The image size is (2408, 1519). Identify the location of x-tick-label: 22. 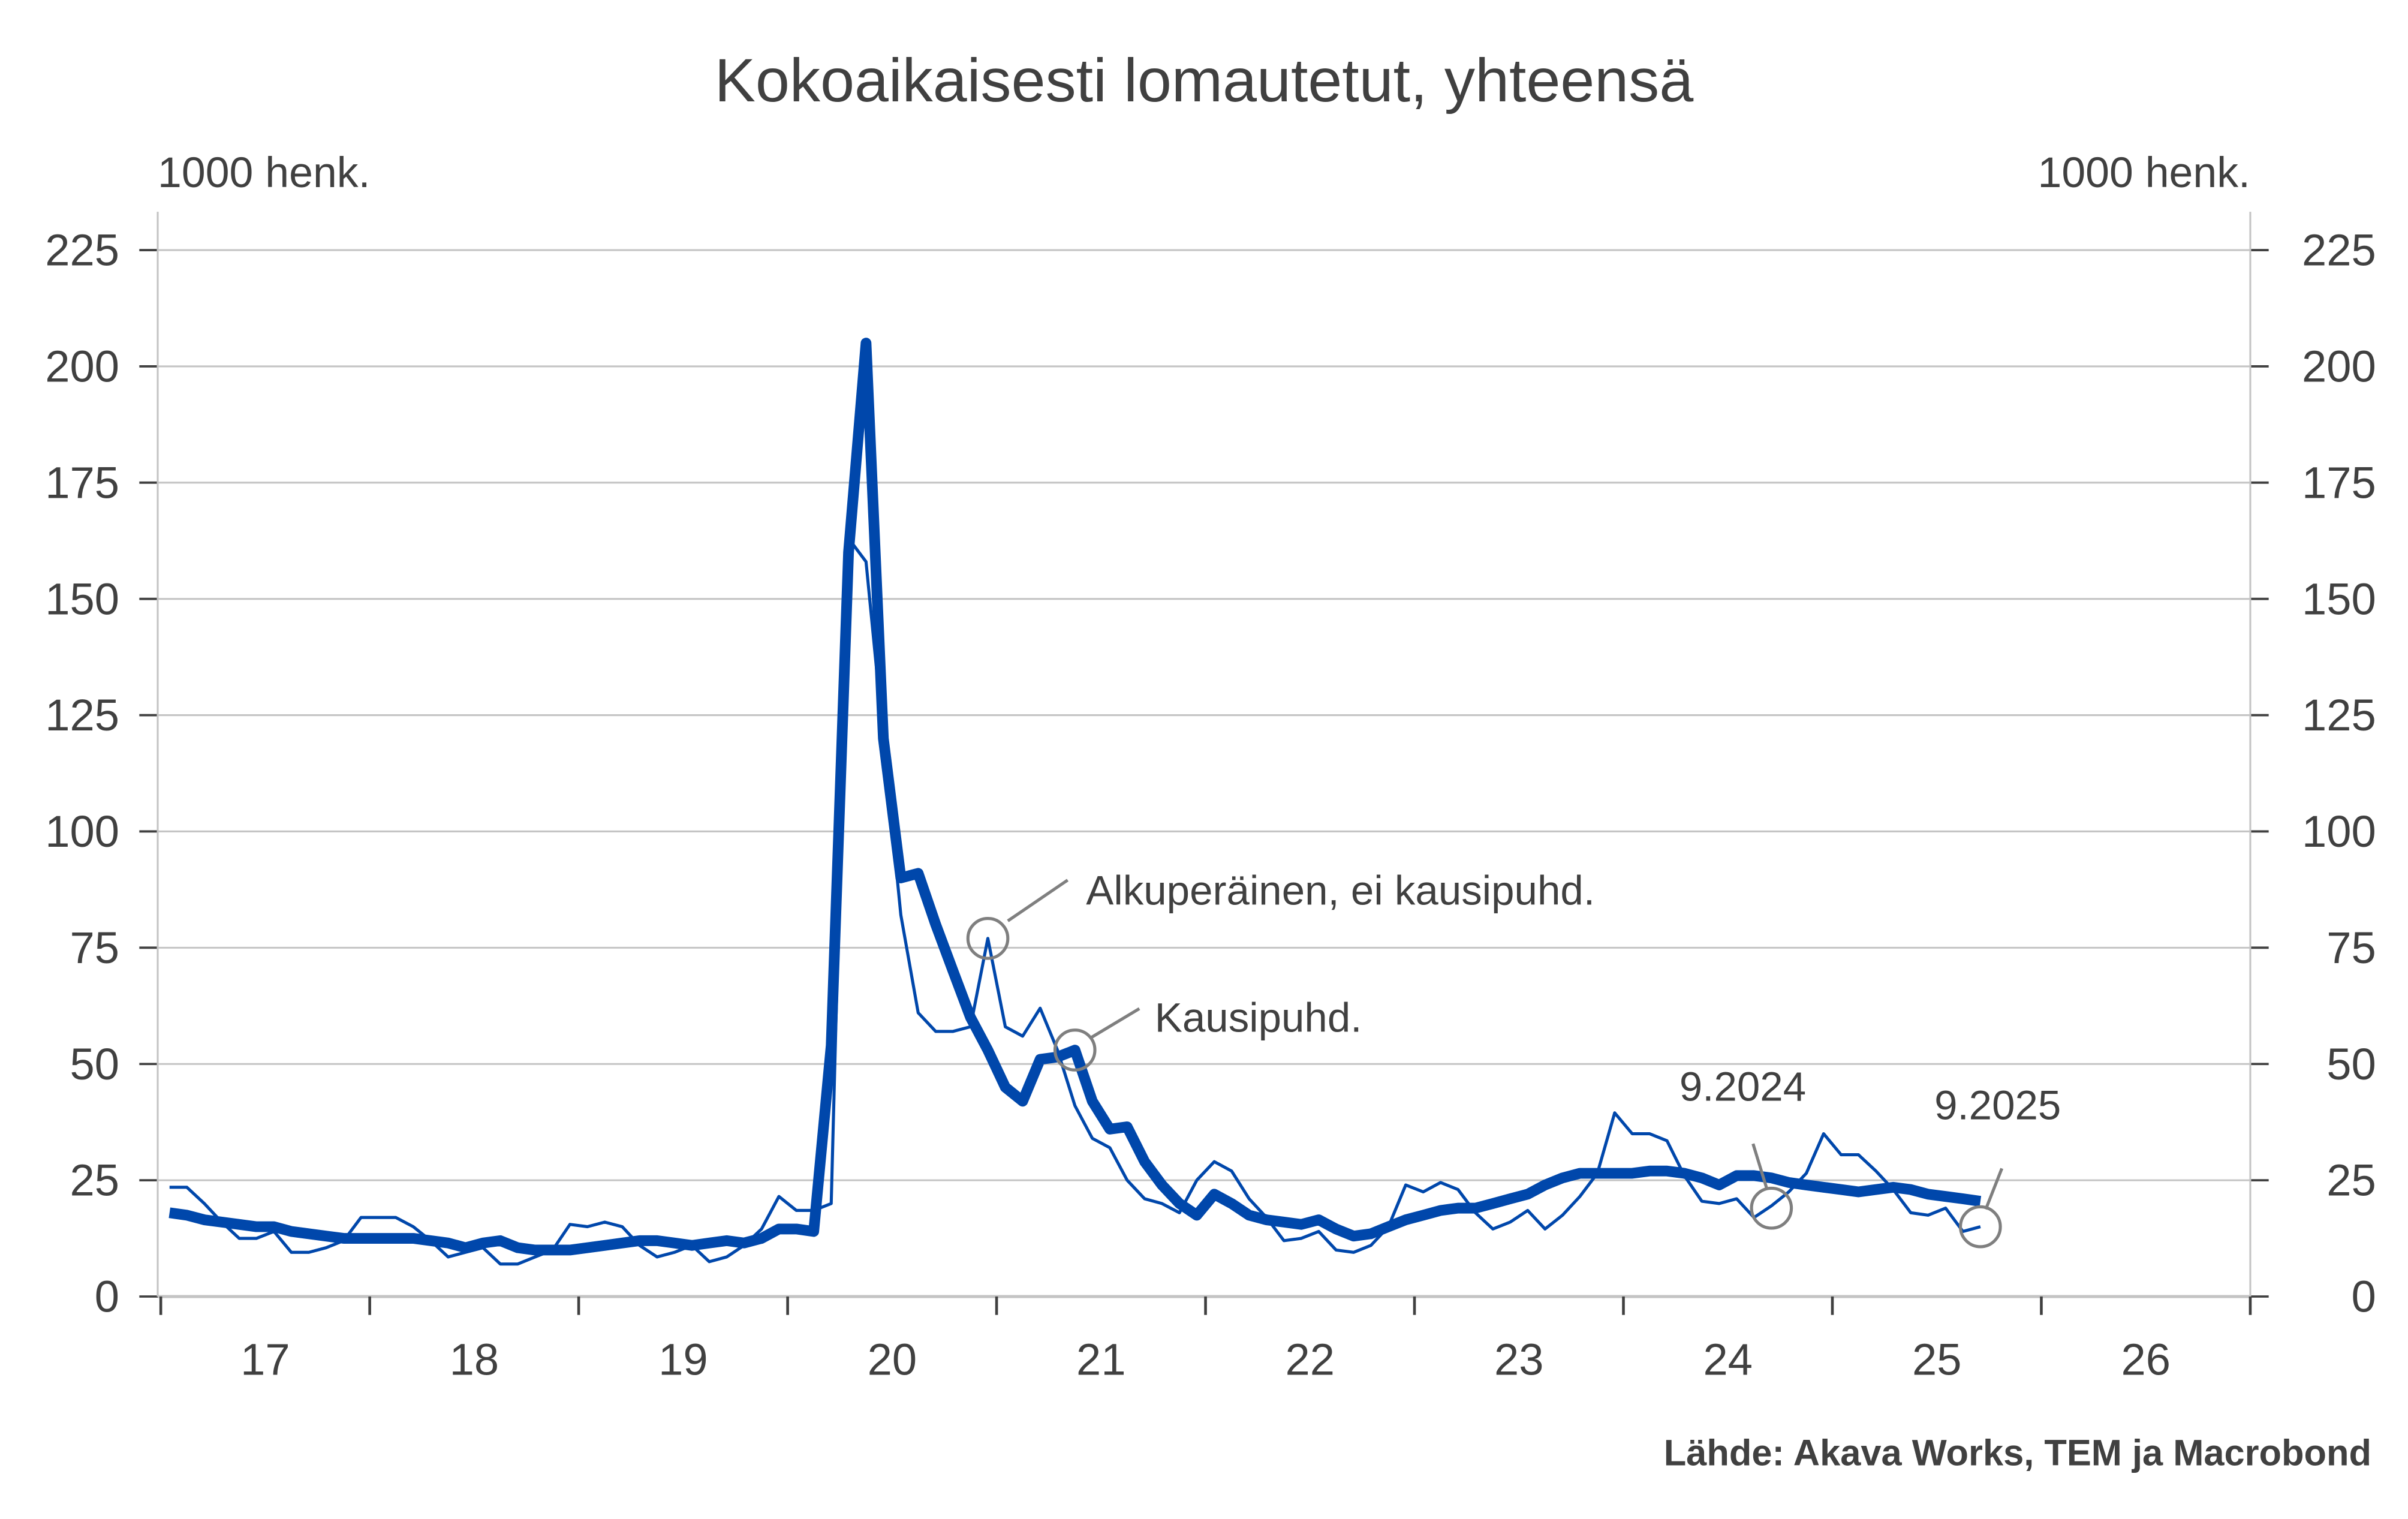
(1310, 1359).